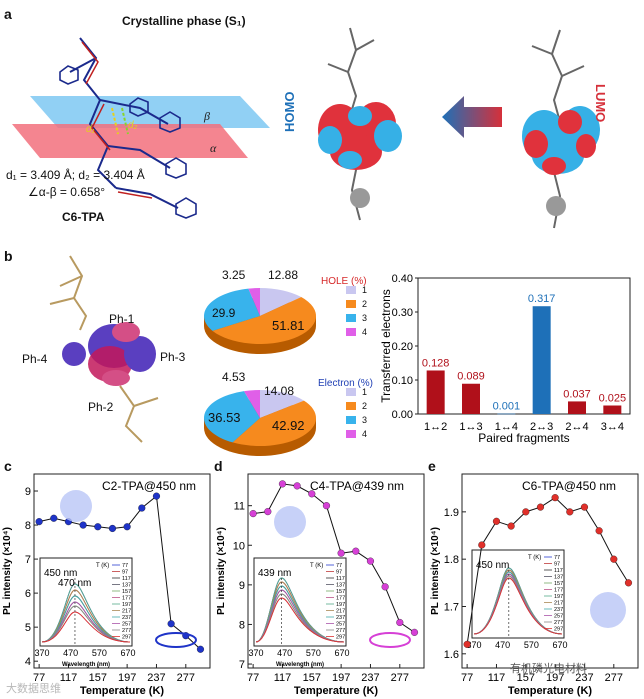 The image size is (644, 699). What do you see at coordinates (234, 377) in the screenshot?
I see `electron-val-4: 4.53` at bounding box center [234, 377].